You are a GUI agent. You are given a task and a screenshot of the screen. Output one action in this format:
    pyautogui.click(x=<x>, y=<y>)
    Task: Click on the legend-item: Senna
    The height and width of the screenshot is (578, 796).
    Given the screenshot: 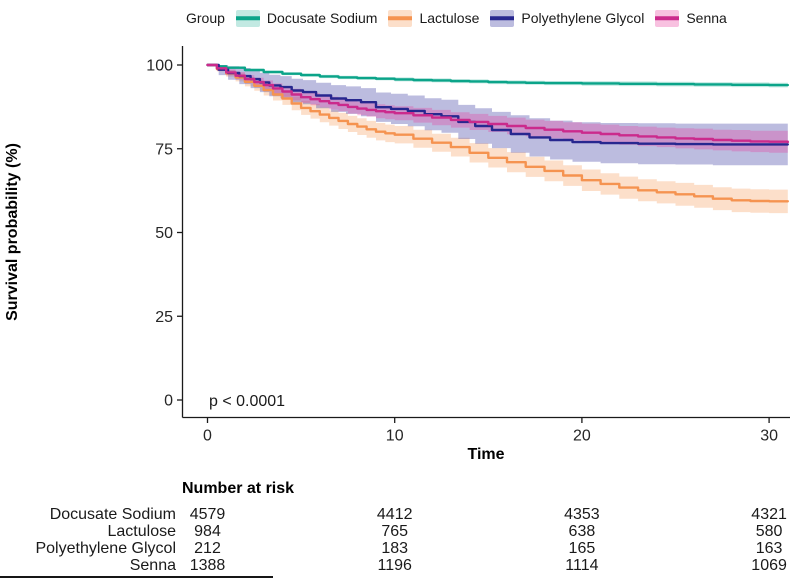 What is the action you would take?
    pyautogui.click(x=691, y=18)
    